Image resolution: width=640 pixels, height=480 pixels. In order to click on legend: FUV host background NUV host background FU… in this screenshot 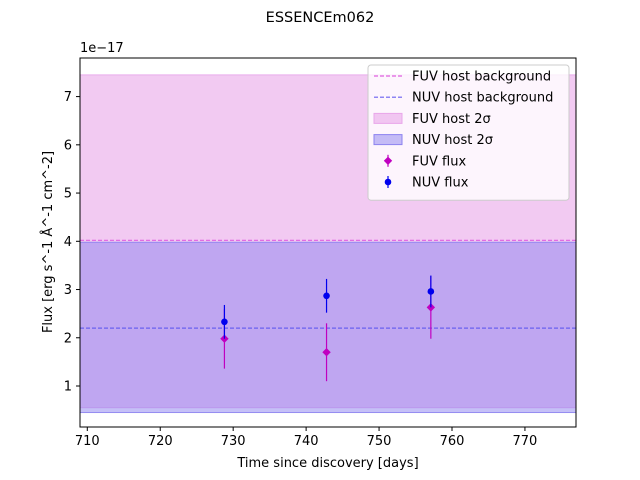, I will do `click(468, 132)`.